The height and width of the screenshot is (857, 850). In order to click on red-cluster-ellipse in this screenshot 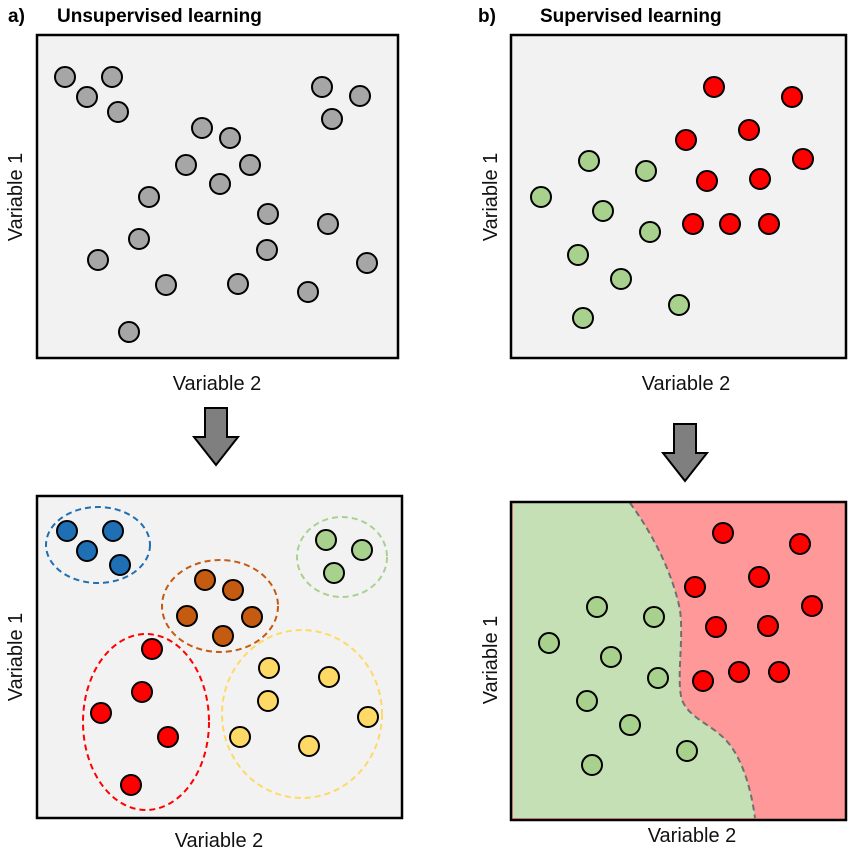, I will do `click(146, 722)`.